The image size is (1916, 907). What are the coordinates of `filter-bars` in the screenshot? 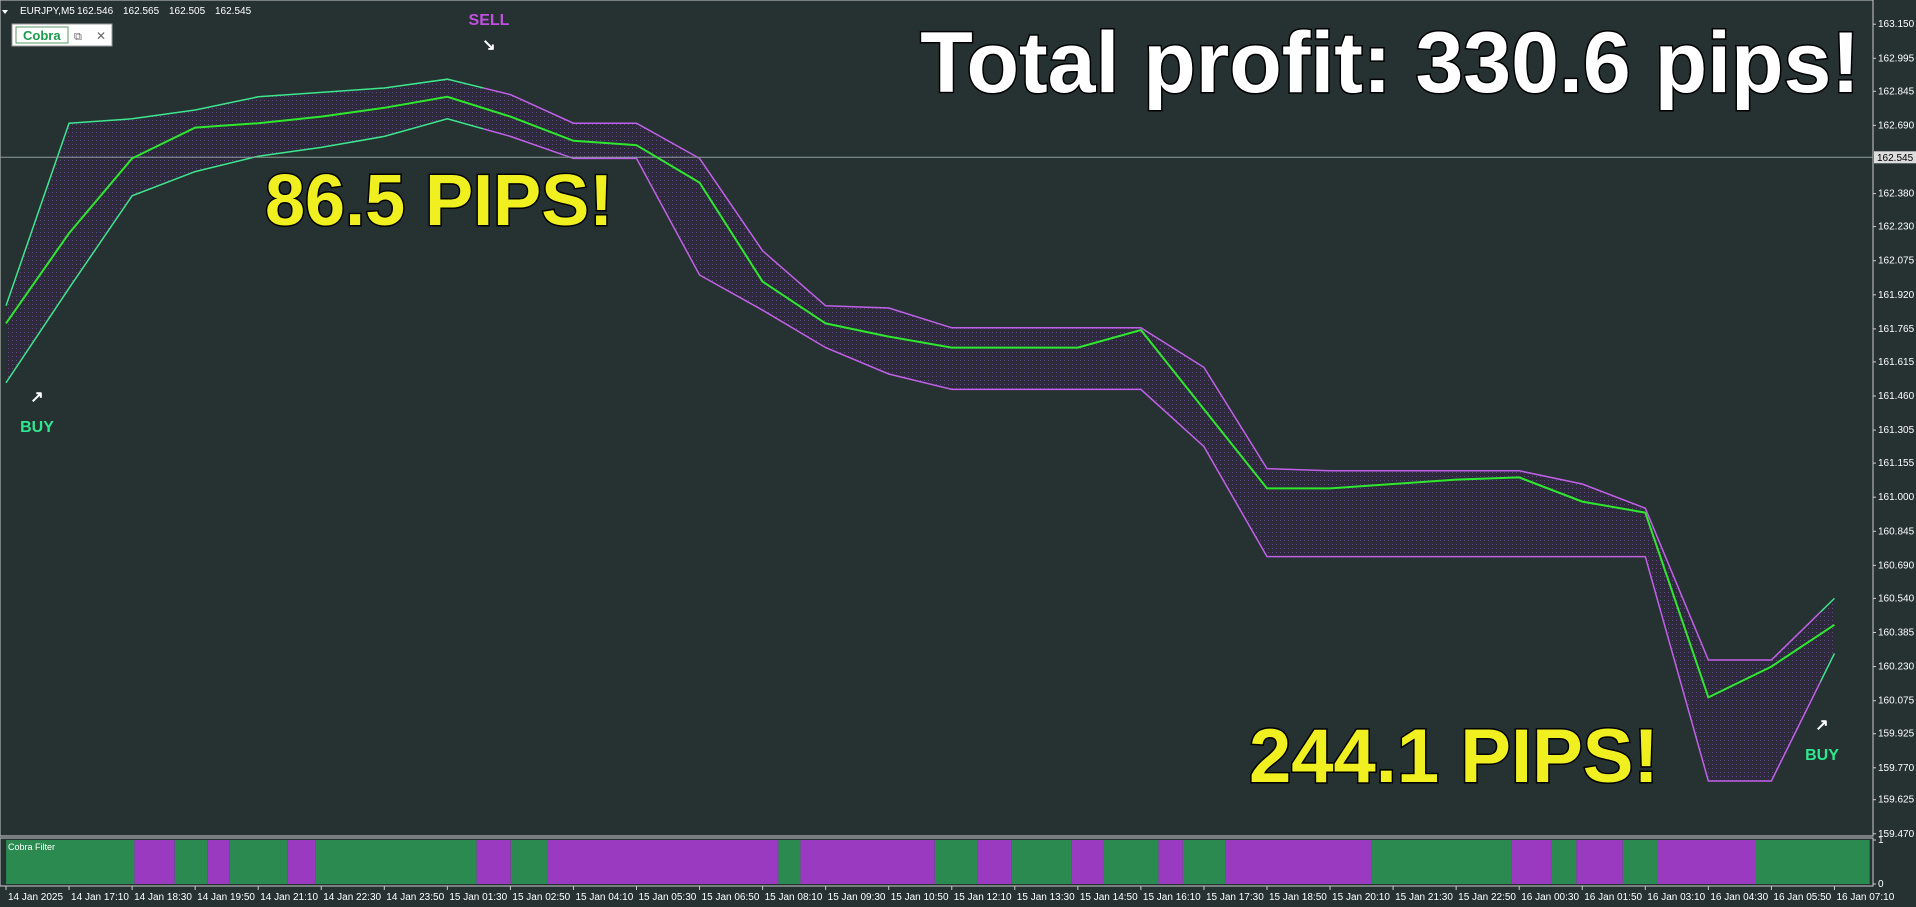 It's located at (938, 862).